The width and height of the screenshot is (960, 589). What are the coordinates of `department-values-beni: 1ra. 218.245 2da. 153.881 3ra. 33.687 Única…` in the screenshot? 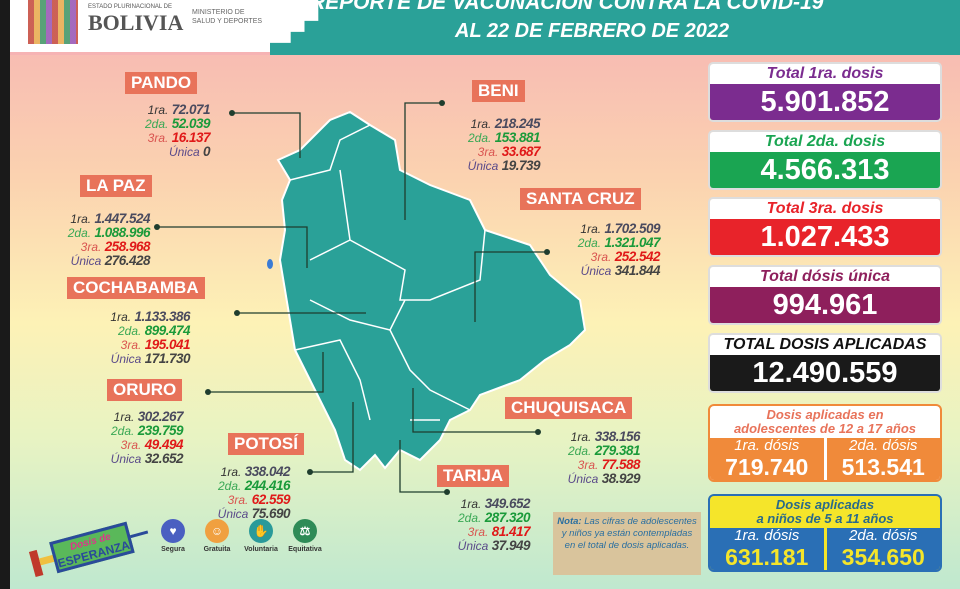 It's located at (460, 144).